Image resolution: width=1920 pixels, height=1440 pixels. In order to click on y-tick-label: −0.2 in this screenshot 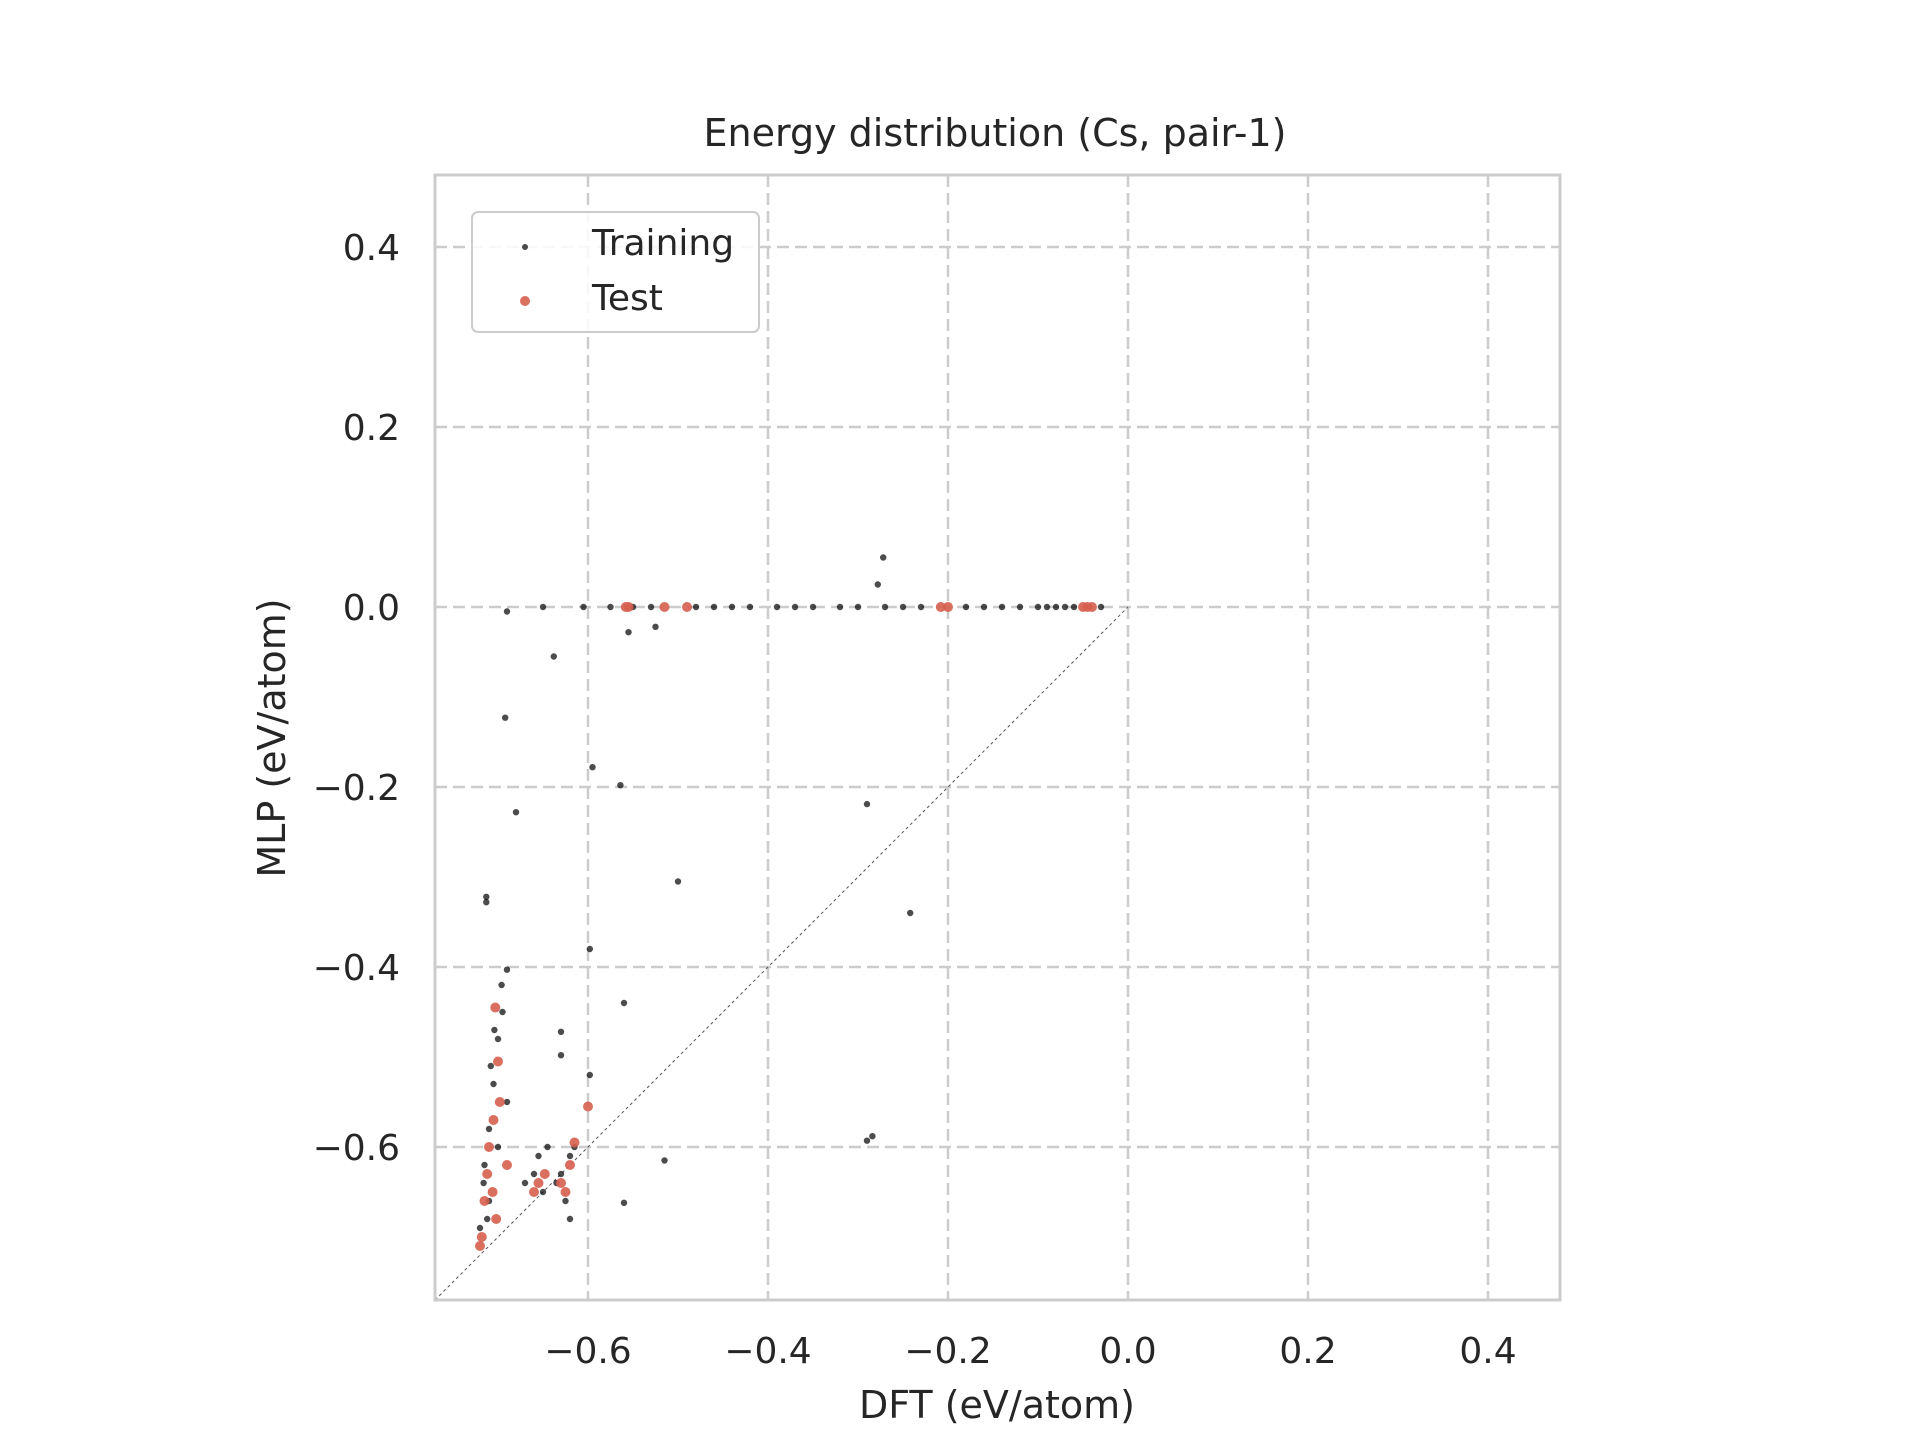, I will do `click(356, 788)`.